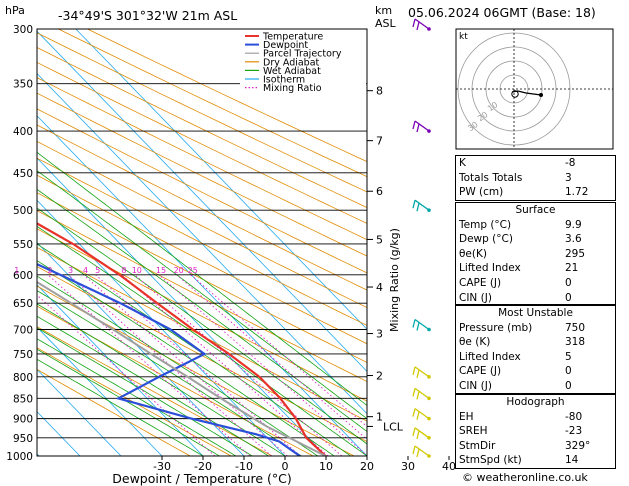  I want to click on x-tick-label: 10, so click(326, 466).